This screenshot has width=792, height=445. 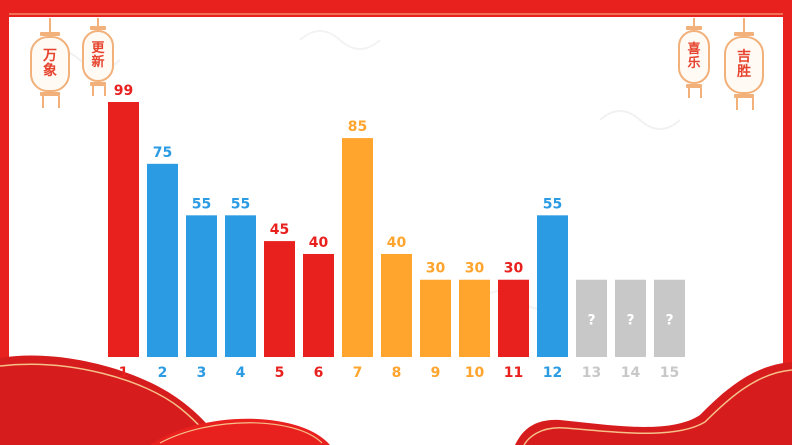 What do you see at coordinates (631, 373) in the screenshot?
I see `category-label-14: 14` at bounding box center [631, 373].